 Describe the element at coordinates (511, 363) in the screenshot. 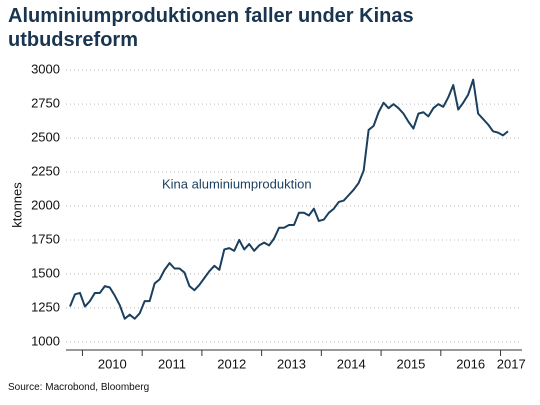

I see `x-tick-label: 2017` at that location.